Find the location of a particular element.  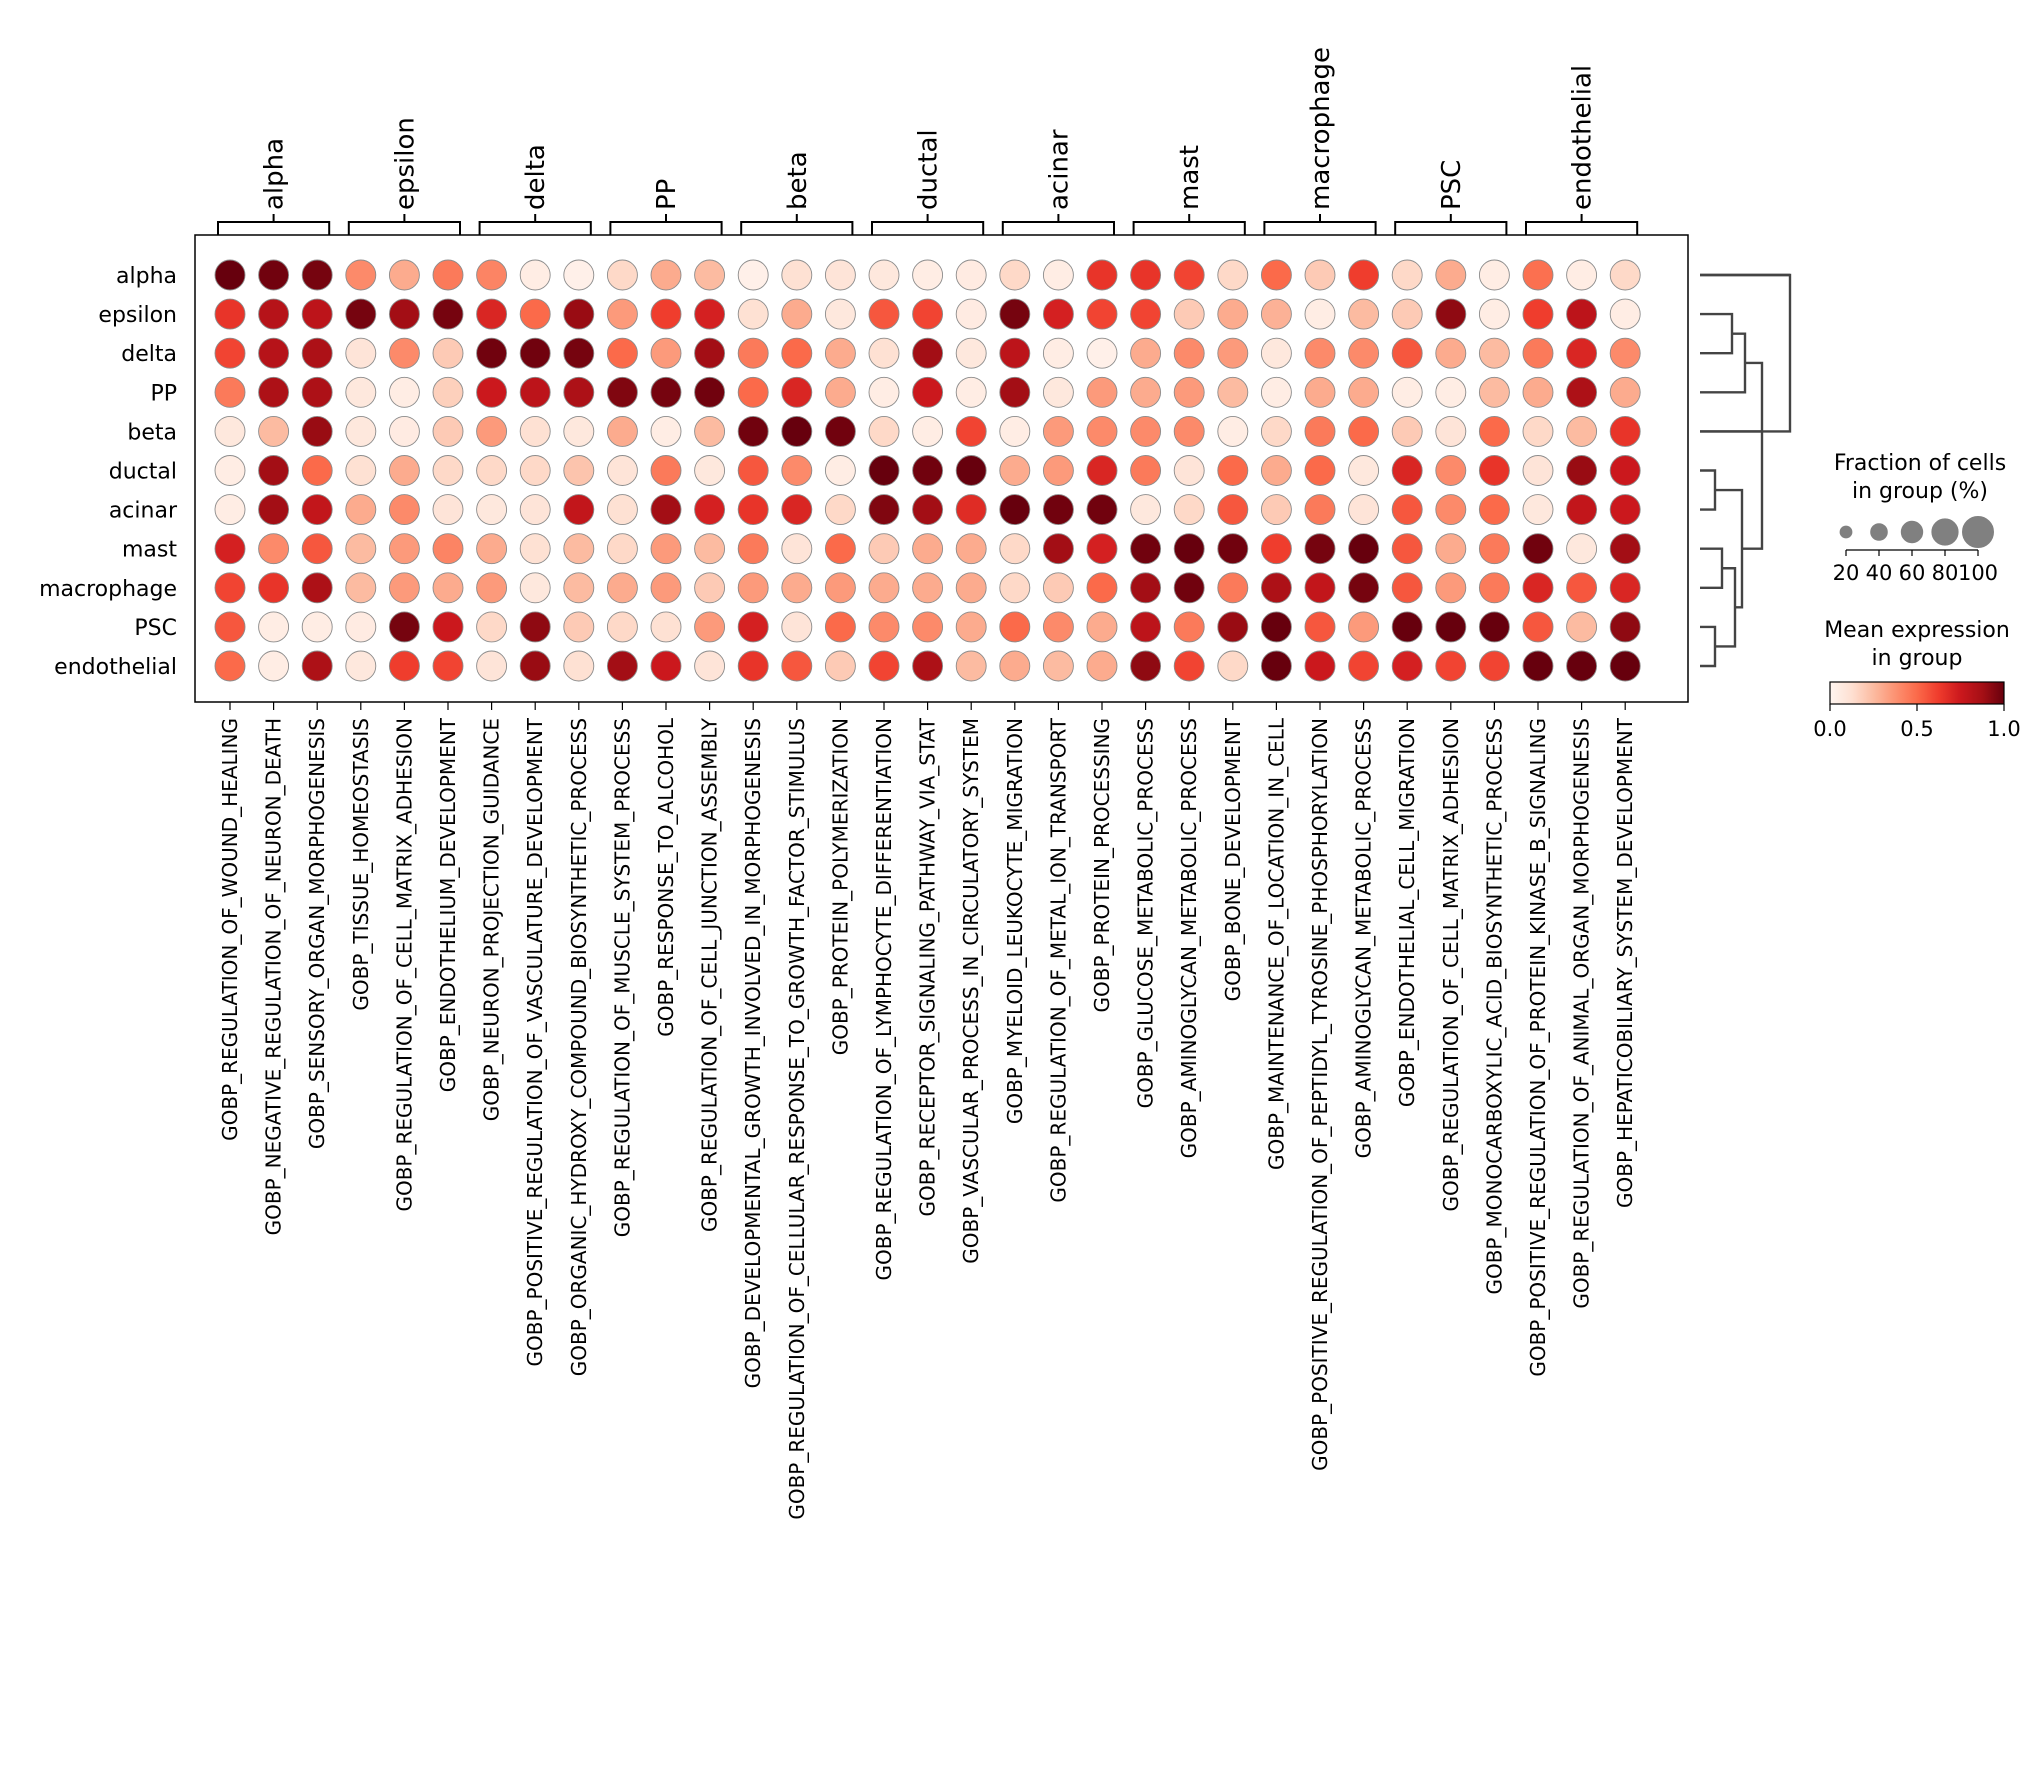

color-legend-title-line: in group is located at coordinates (1917, 658).